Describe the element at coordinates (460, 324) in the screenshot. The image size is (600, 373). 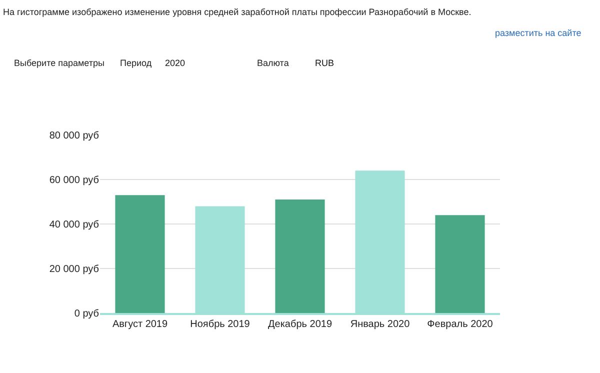
I see `x-tick-label: Февраль 2020` at that location.